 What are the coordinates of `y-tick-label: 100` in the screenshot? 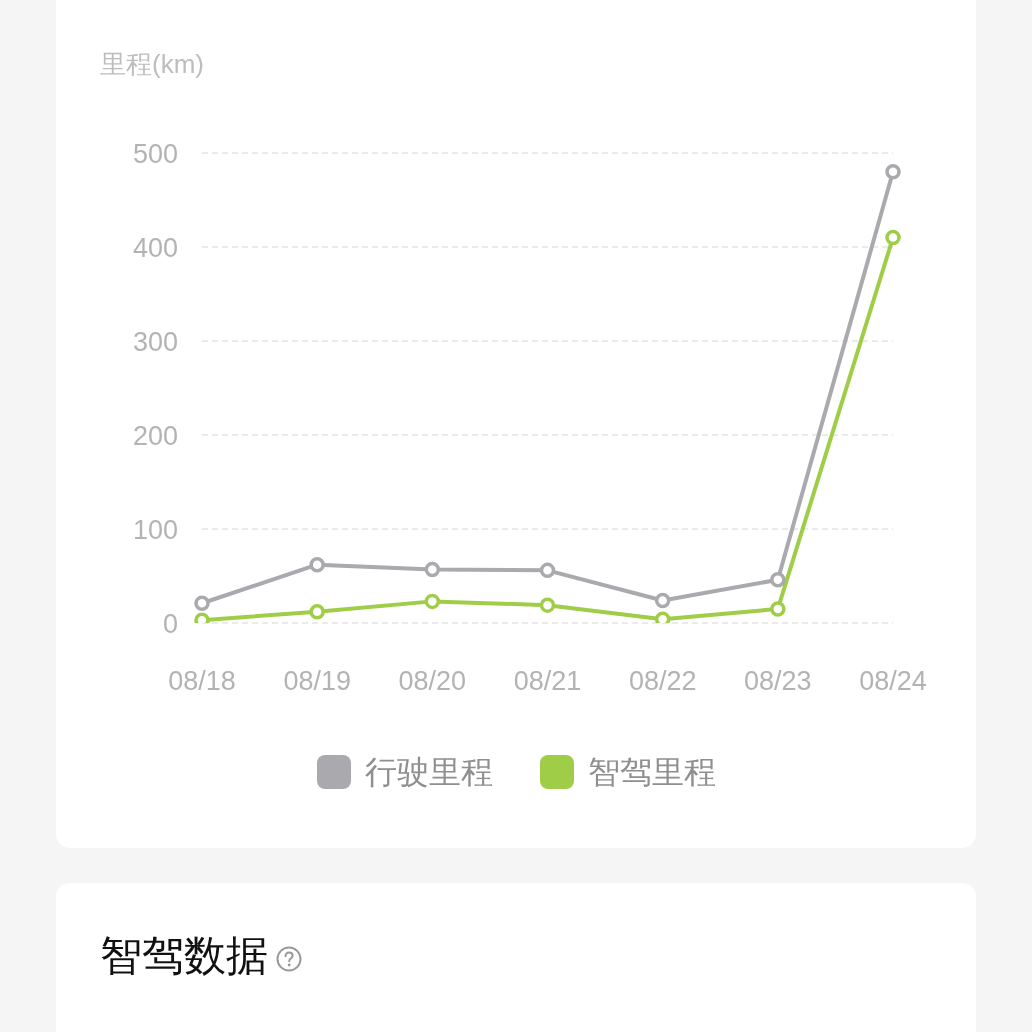 It's located at (155, 529).